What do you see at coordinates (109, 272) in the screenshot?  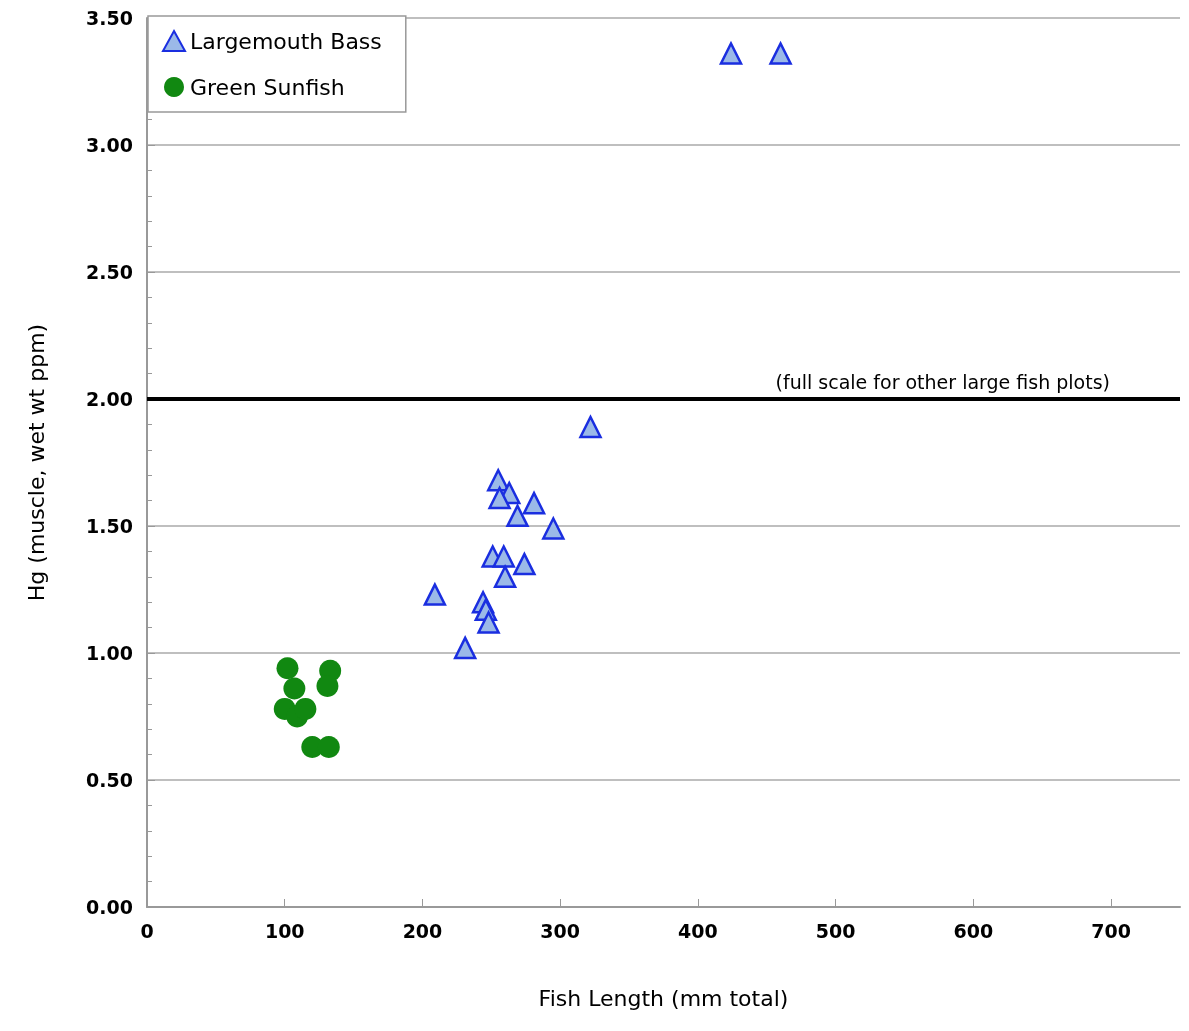 I see `y-tick-label: 2.50` at bounding box center [109, 272].